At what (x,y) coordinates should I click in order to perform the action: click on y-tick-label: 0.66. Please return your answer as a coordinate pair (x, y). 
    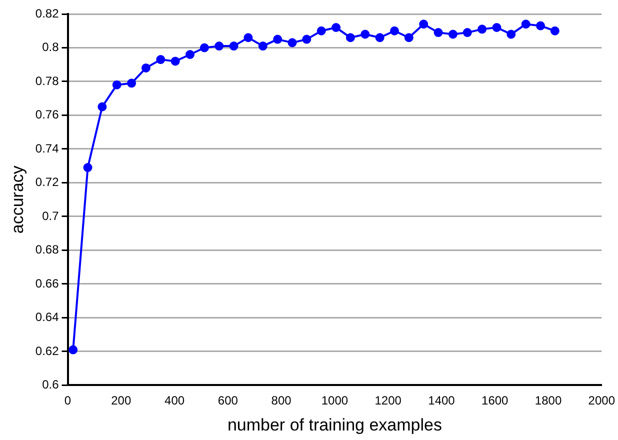
    Looking at the image, I should click on (47, 283).